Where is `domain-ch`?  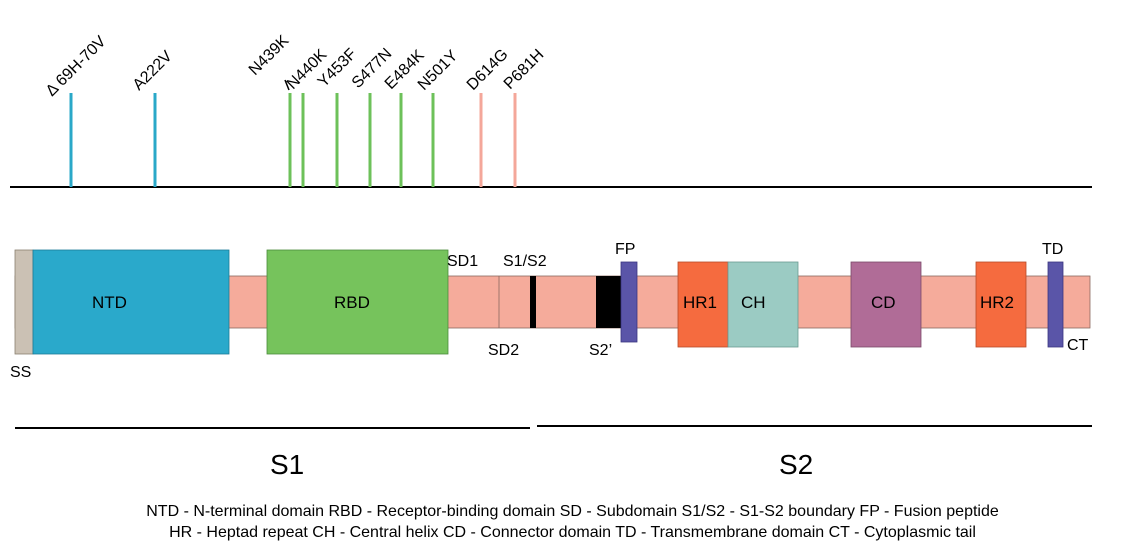
domain-ch is located at coordinates (763, 304).